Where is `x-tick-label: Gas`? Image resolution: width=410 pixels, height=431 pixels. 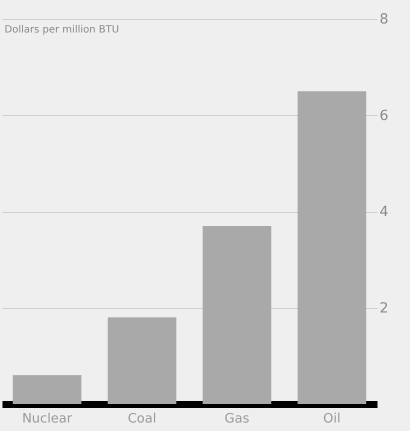 x-tick-label: Gas is located at coordinates (237, 419).